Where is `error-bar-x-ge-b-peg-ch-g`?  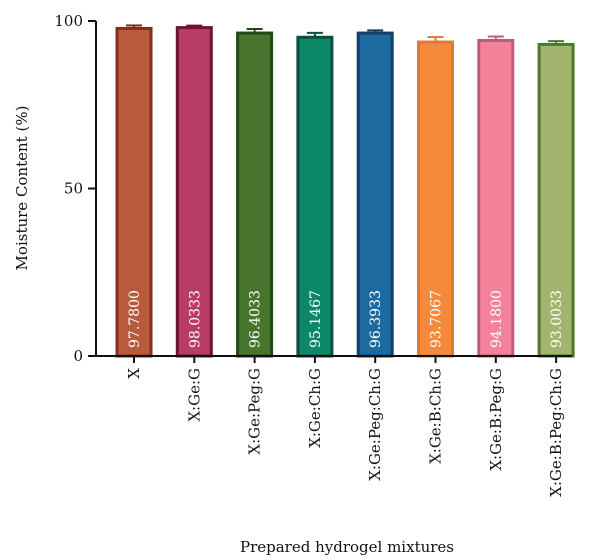
error-bar-x-ge-b-peg-ch-g is located at coordinates (556, 42).